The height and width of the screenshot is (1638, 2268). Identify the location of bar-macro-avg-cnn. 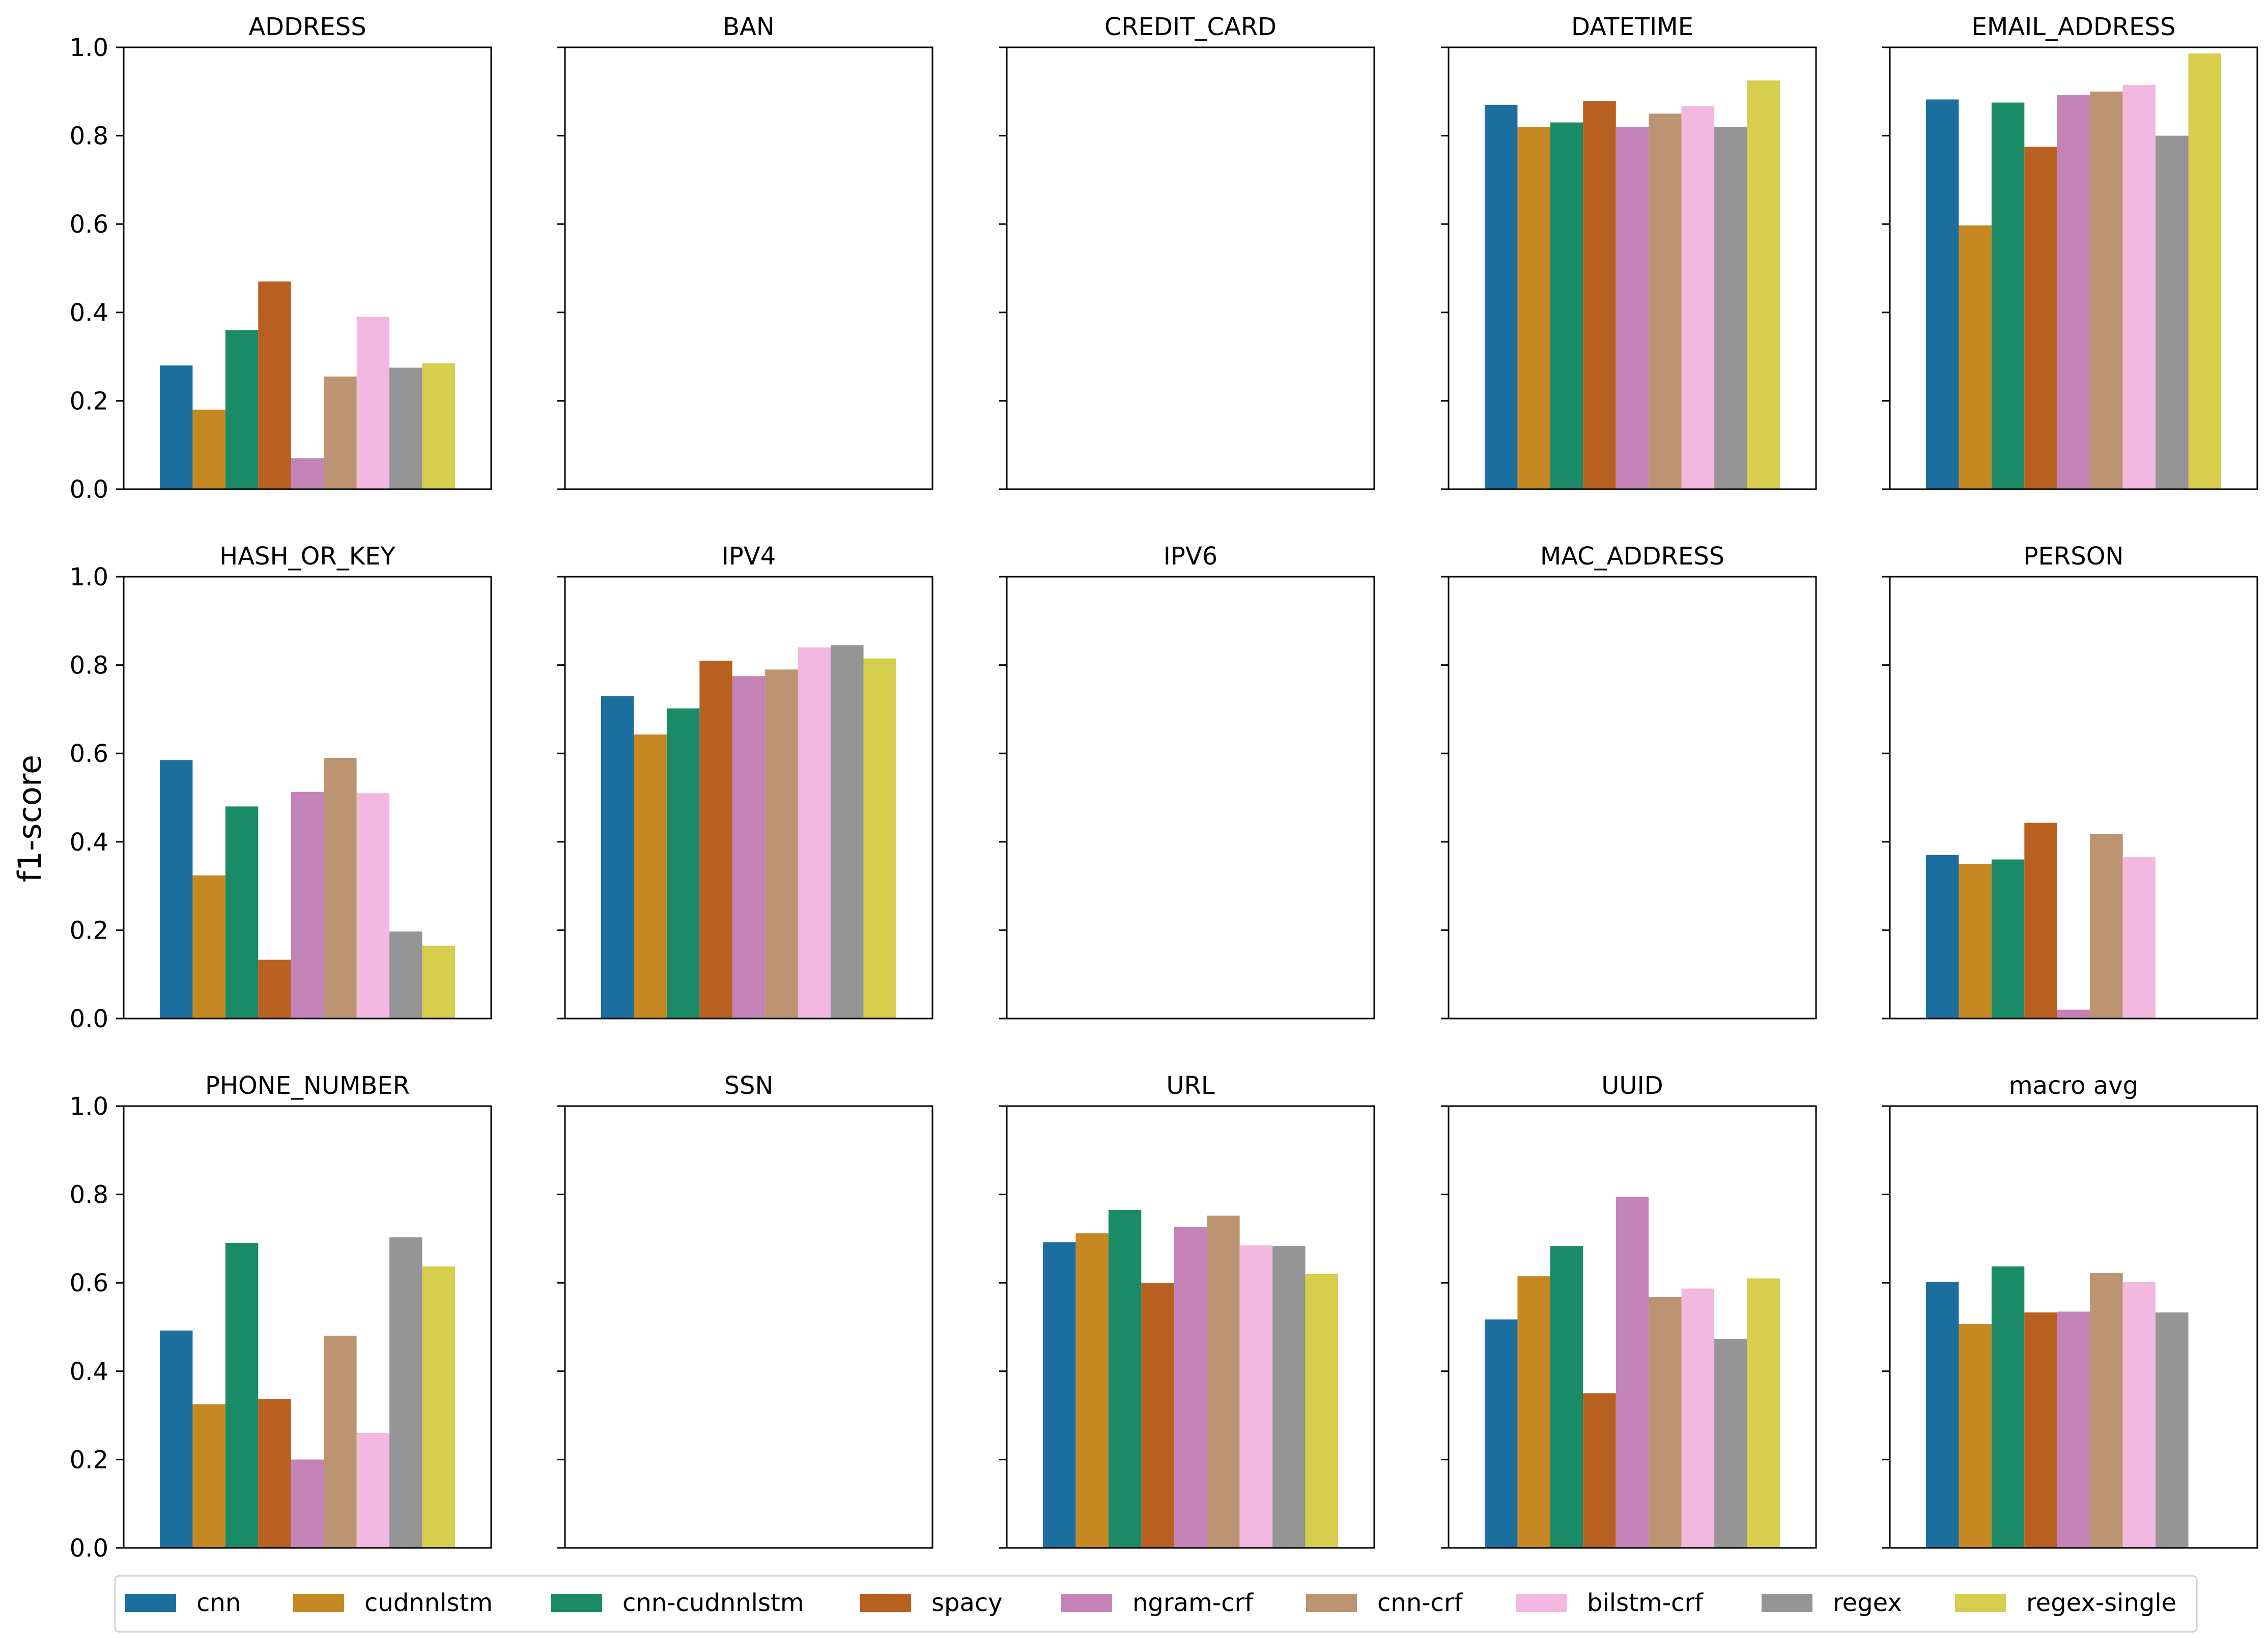
(1942, 1415).